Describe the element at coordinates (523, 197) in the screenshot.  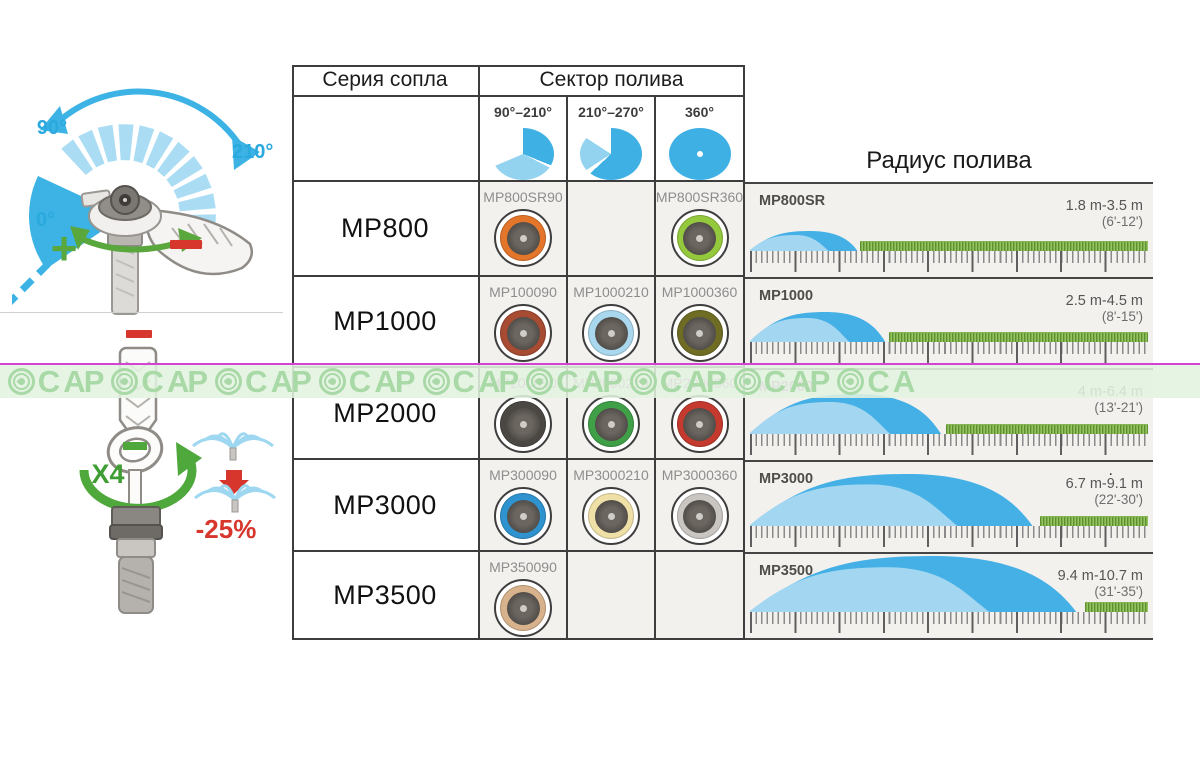
I see `nozzle-model-label: MP800SR90` at that location.